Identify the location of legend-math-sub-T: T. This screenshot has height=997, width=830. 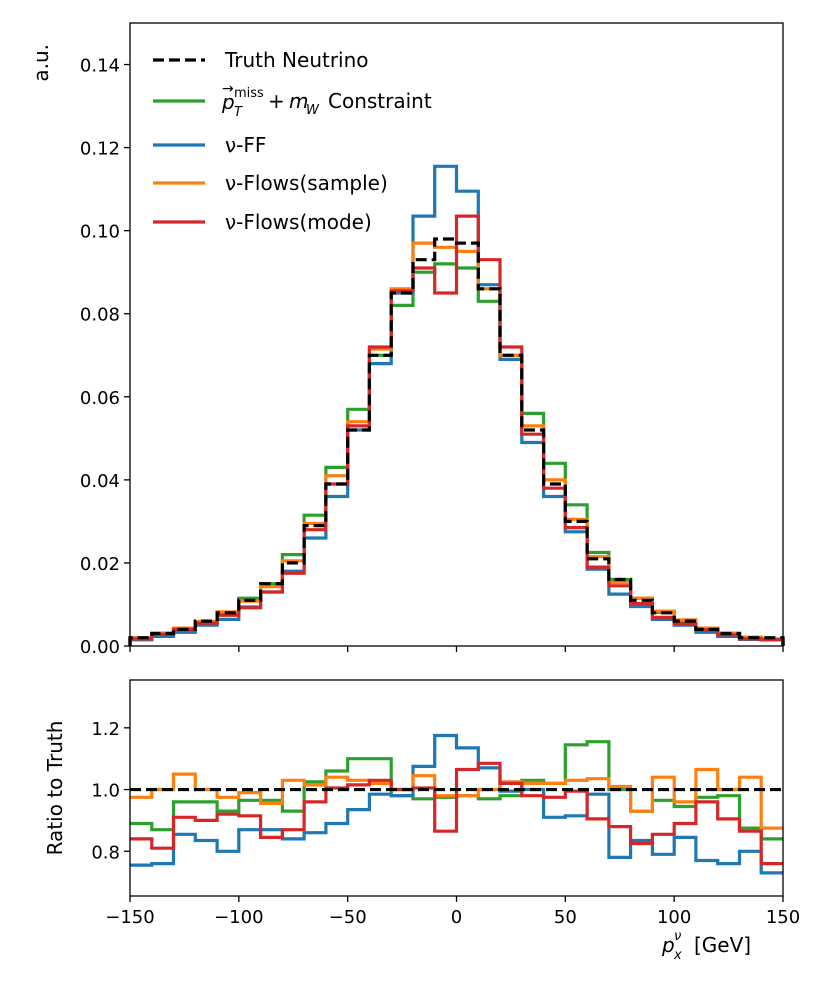
(238, 112).